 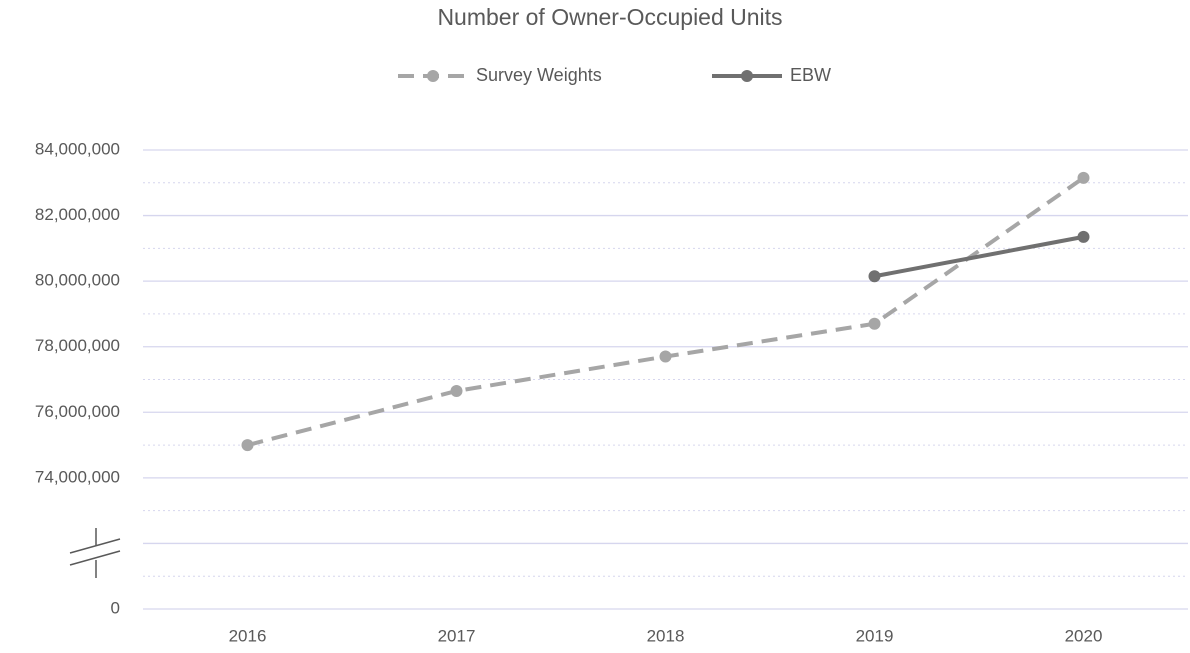 I want to click on line, so click(x=979, y=256).